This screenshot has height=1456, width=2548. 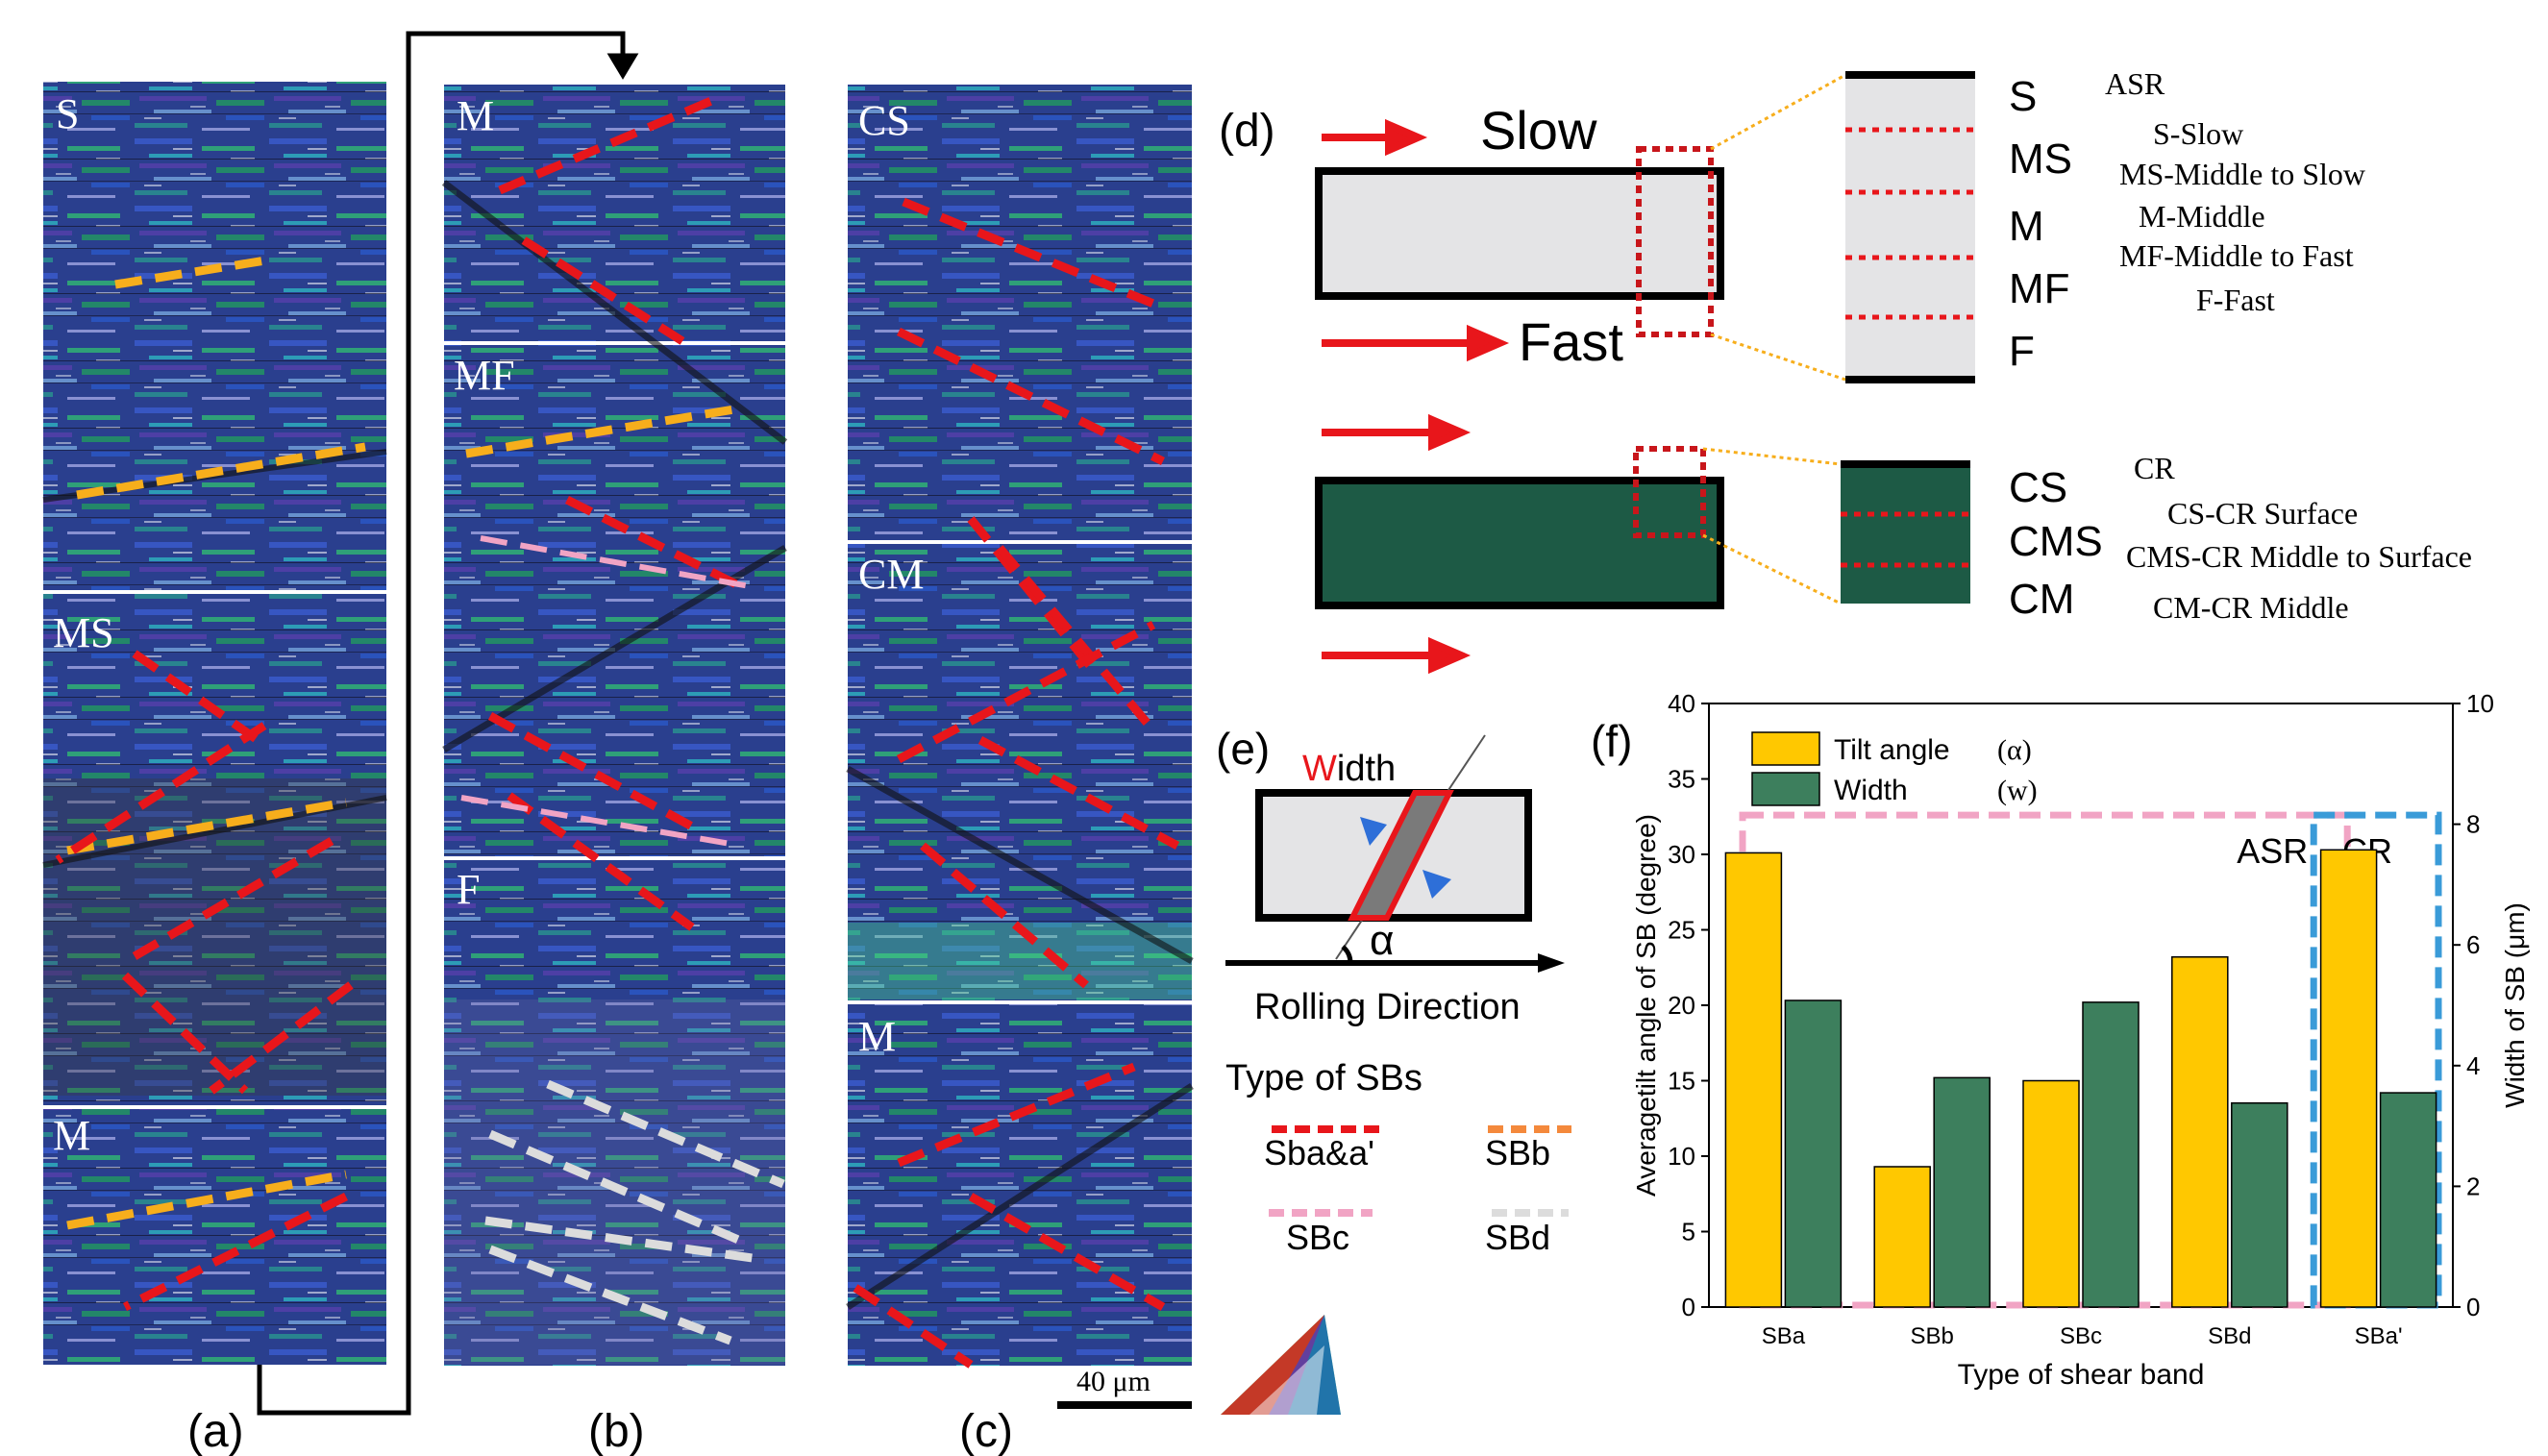 I want to click on y2-tick-label: 8, so click(x=2473, y=825).